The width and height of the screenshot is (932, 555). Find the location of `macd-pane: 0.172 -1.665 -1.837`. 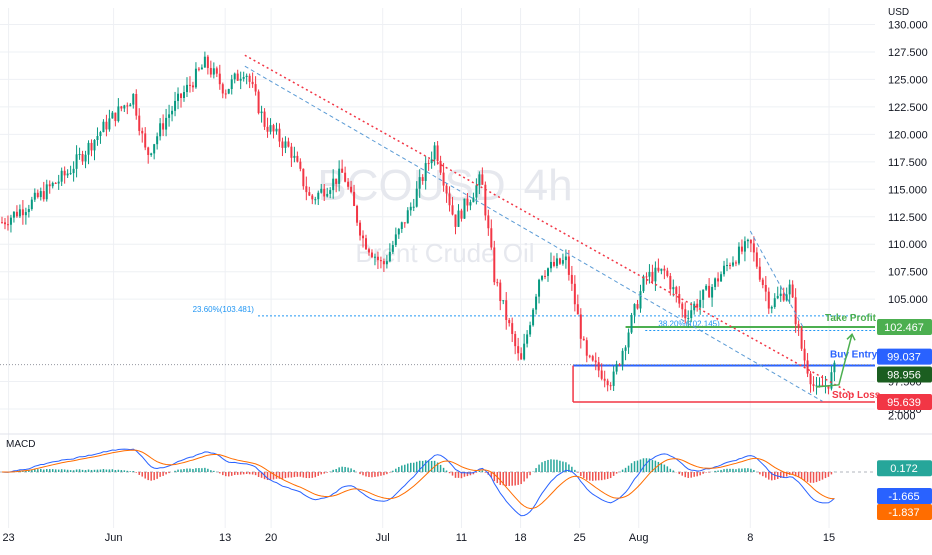

macd-pane: 0.172 -1.665 -1.837 is located at coordinates (466, 484).